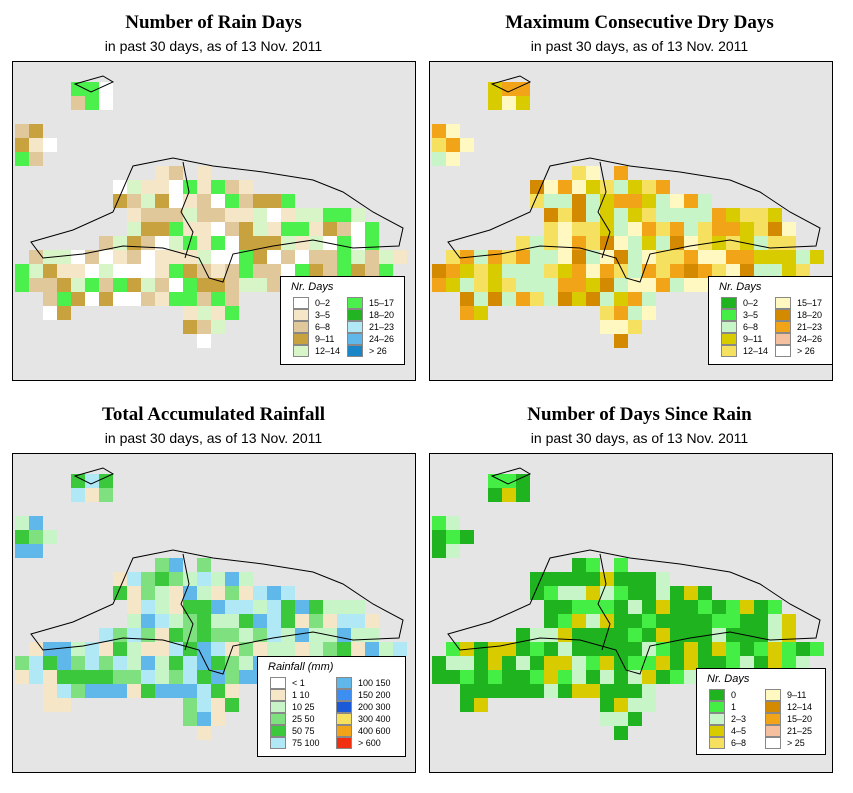  What do you see at coordinates (810, 303) in the screenshot?
I see `legend-label: 15–17` at bounding box center [810, 303].